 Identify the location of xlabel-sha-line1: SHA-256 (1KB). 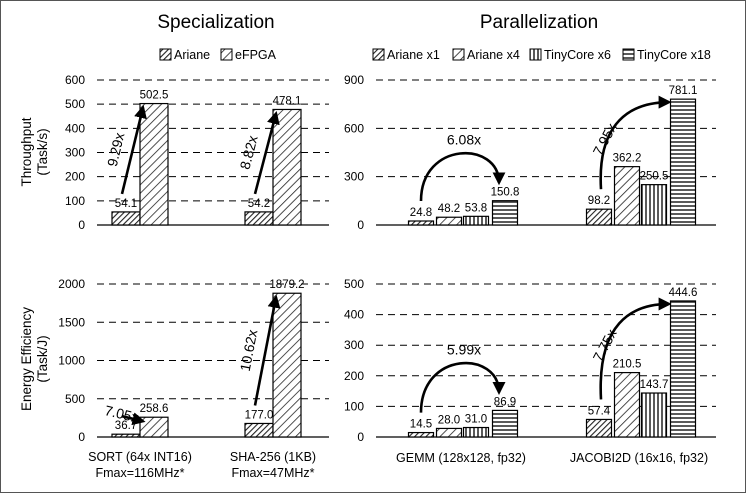
(273, 457).